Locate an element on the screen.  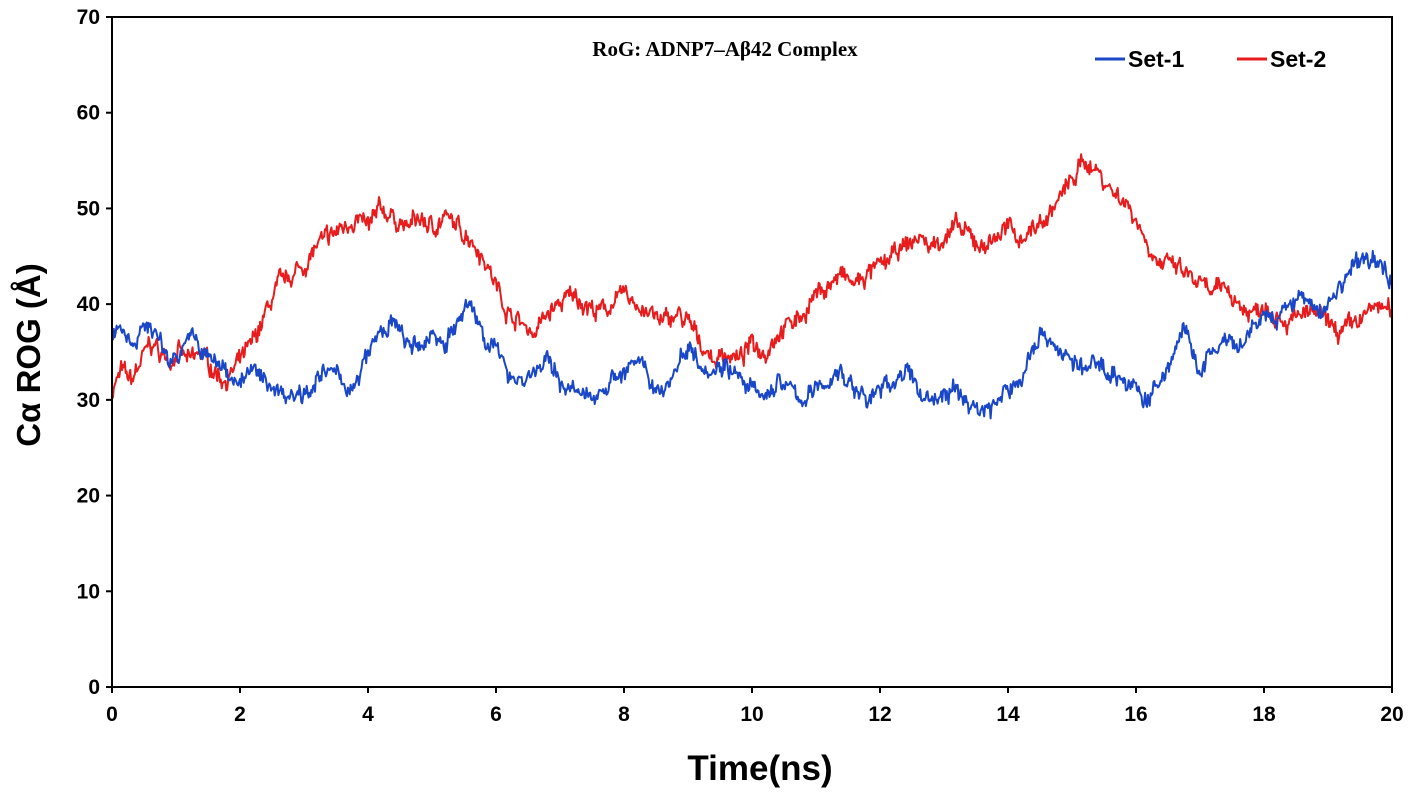
y-tick-label: 60 is located at coordinates (88, 113).